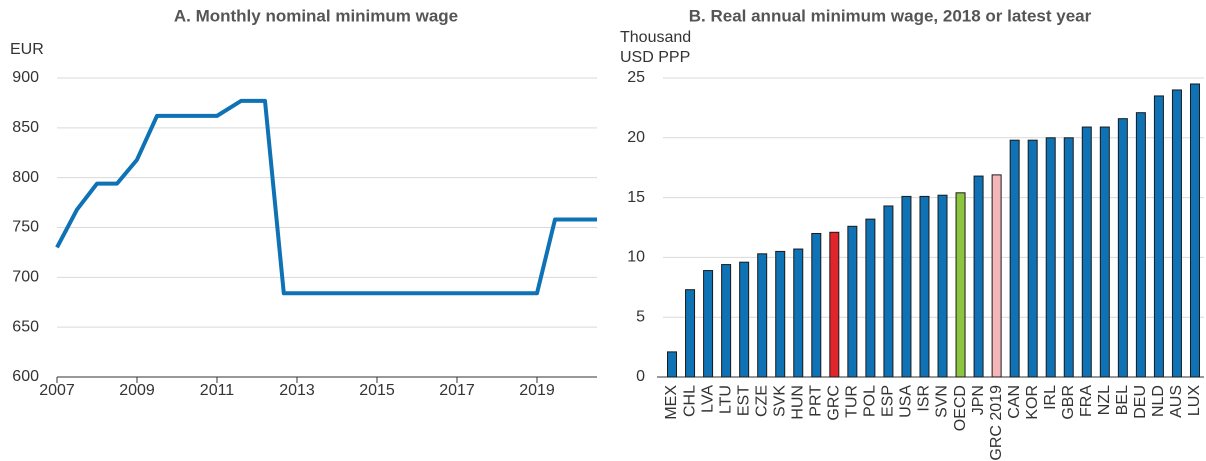  I want to click on y-tick-label: 15, so click(636, 197).